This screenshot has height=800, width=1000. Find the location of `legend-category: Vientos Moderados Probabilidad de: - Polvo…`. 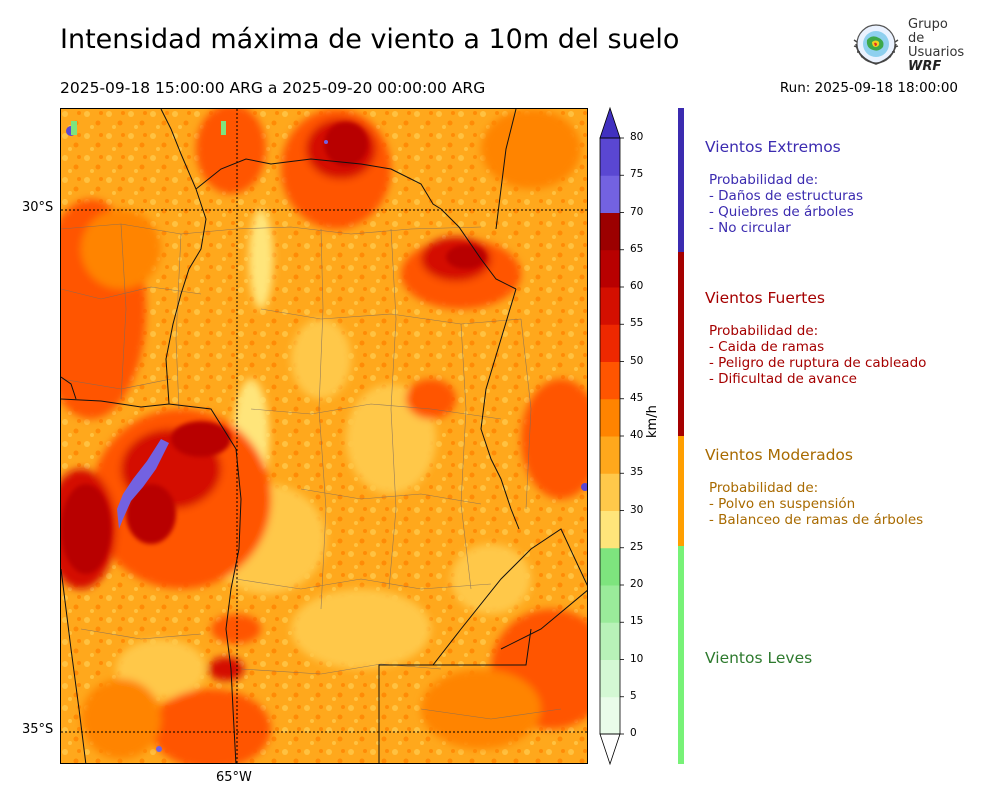

legend-category: Vientos Moderados Probabilidad de: - Polvo… is located at coordinates (814, 487).